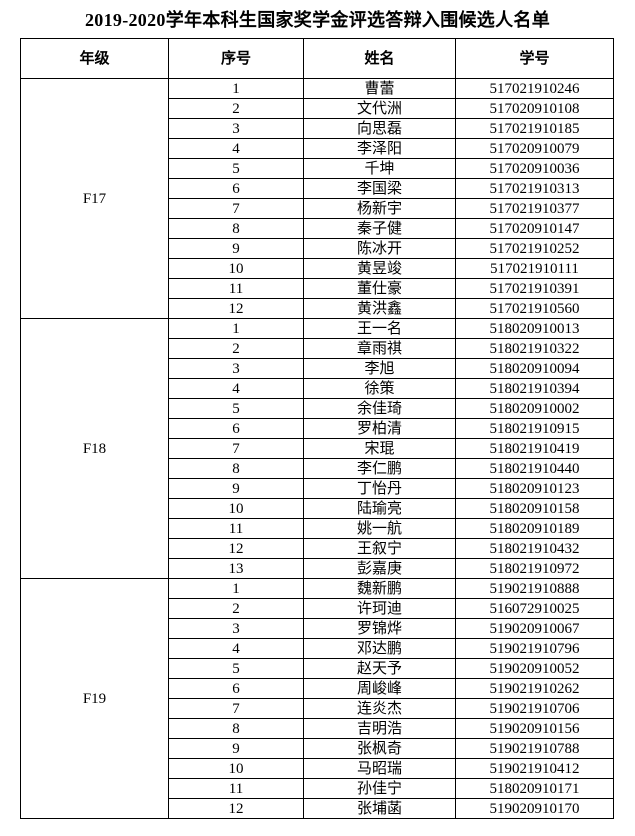 The image size is (635, 836). Describe the element at coordinates (379, 528) in the screenshot. I see `name-cell: 姚一航` at that location.